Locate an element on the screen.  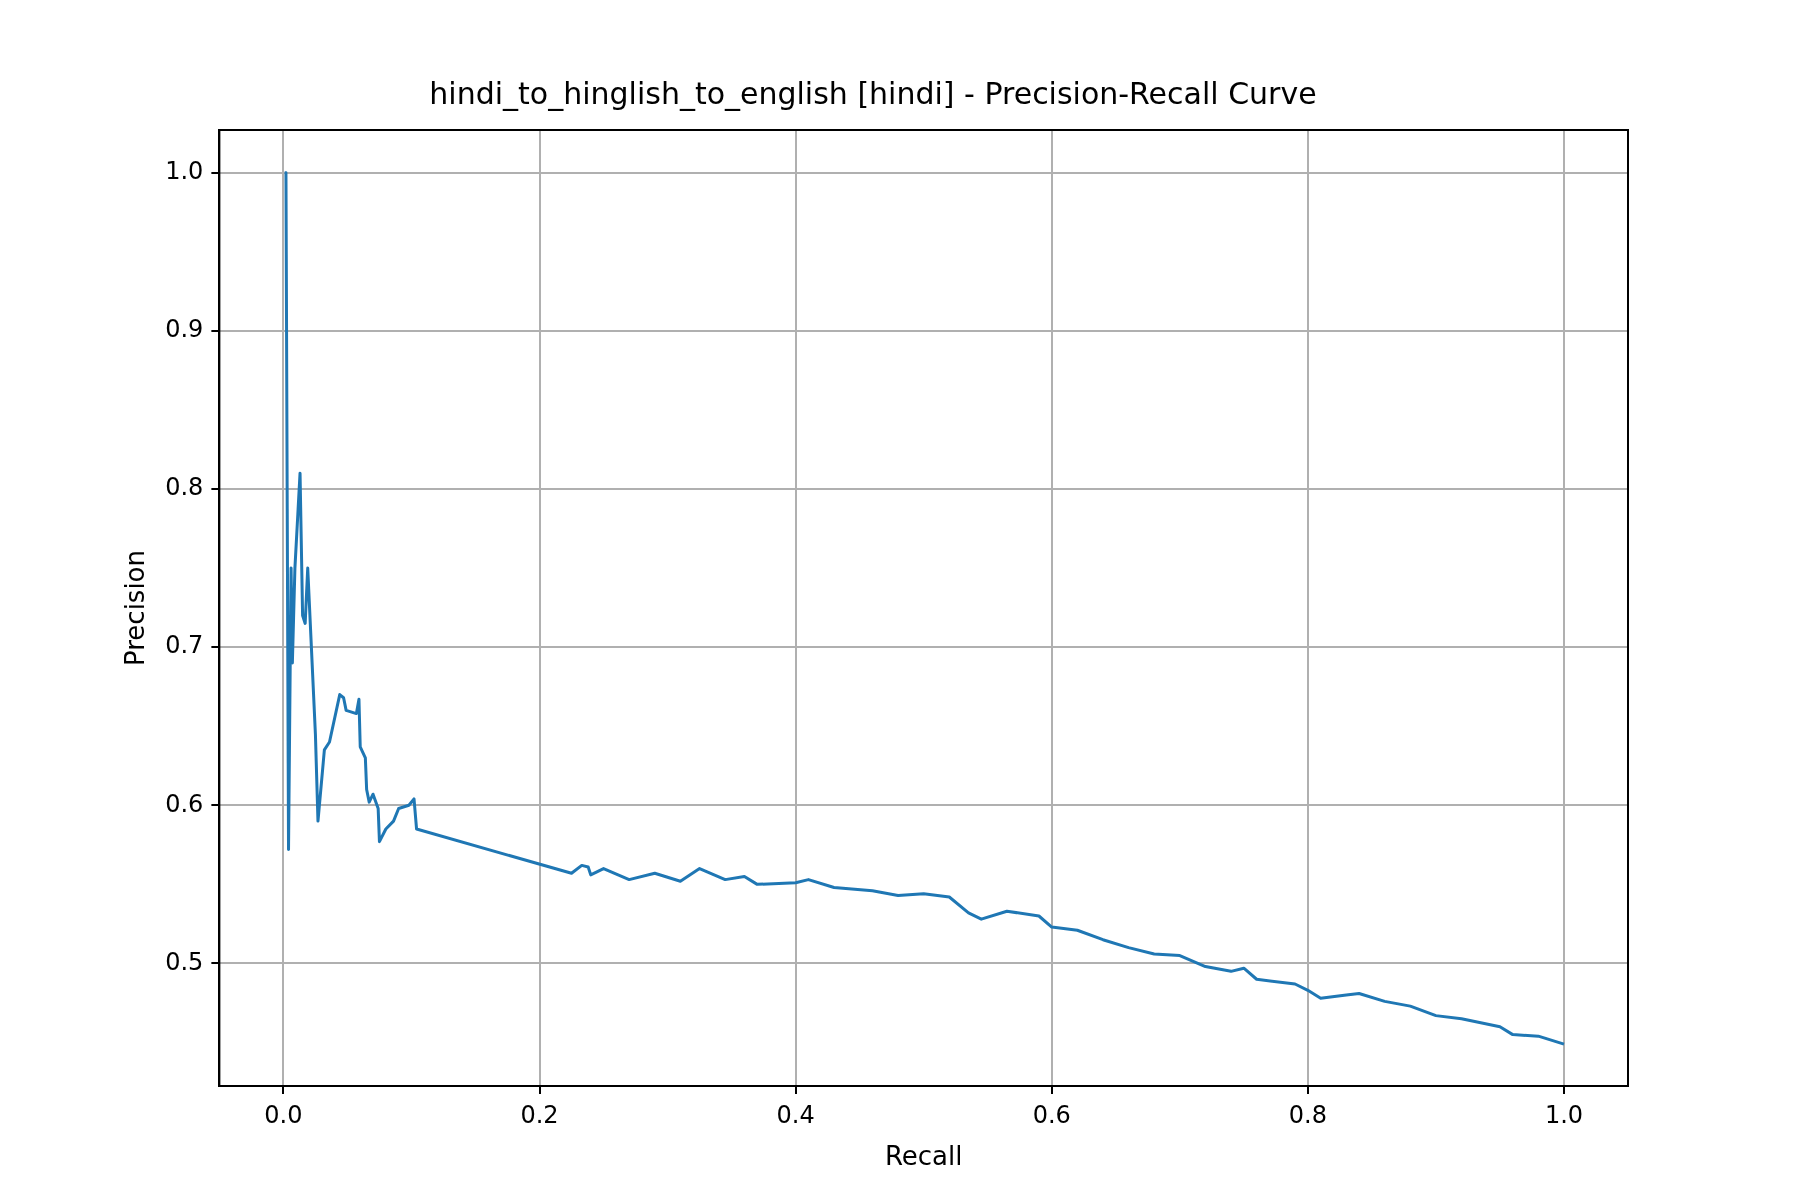
y-tick-label: 0.9 is located at coordinates (184, 329).